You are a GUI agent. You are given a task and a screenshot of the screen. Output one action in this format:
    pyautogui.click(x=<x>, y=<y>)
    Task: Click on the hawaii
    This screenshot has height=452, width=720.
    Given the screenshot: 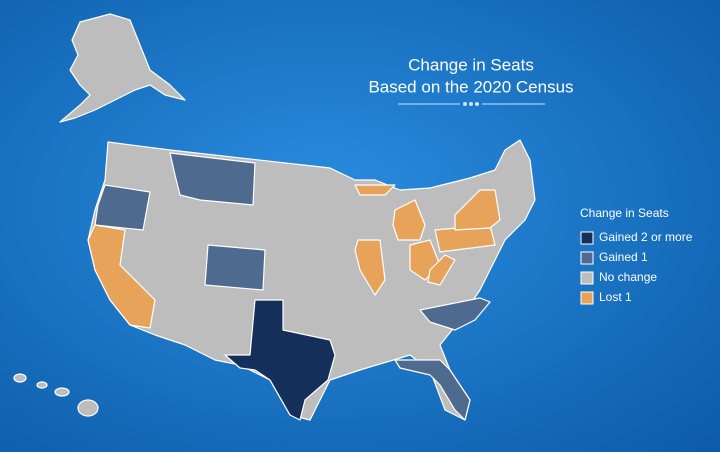 What is the action you would take?
    pyautogui.click(x=56, y=395)
    